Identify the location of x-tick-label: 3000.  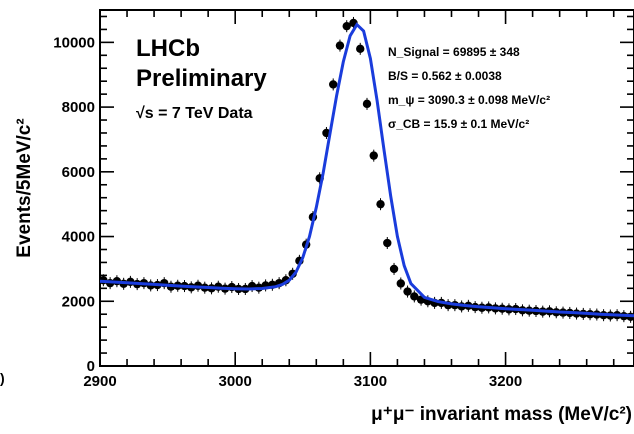
(235, 381).